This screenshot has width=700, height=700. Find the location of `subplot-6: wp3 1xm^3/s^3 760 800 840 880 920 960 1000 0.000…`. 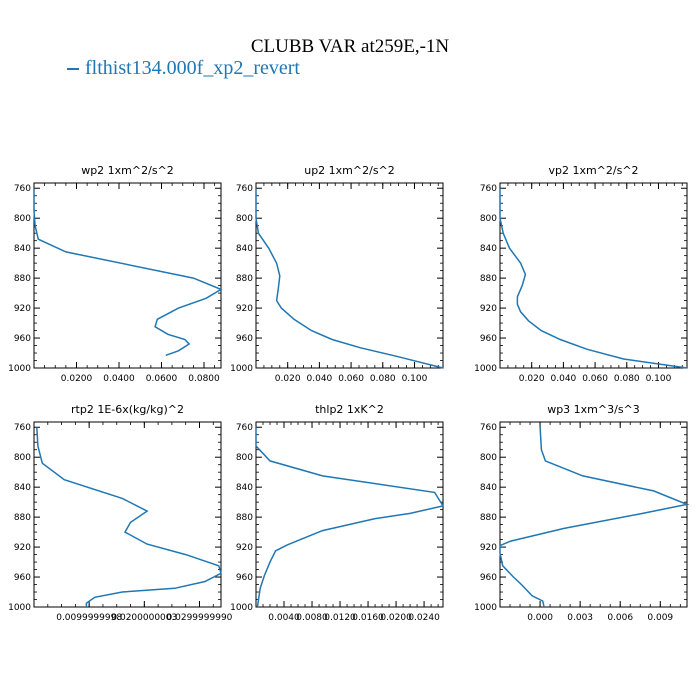

subplot-6: wp3 1xm^3/s^3 760 800 840 880 920 960 1000 0.000… is located at coordinates (582, 513).